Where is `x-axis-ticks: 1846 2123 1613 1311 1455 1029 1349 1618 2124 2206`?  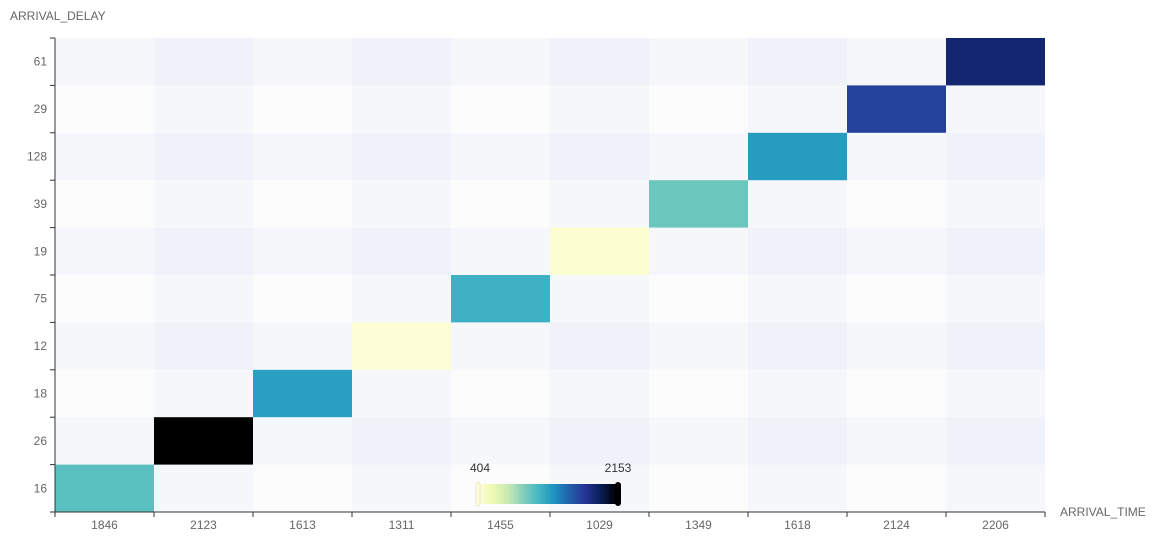
x-axis-ticks: 1846 2123 1613 1311 1455 1029 1349 1618 2124 2206 is located at coordinates (550, 522).